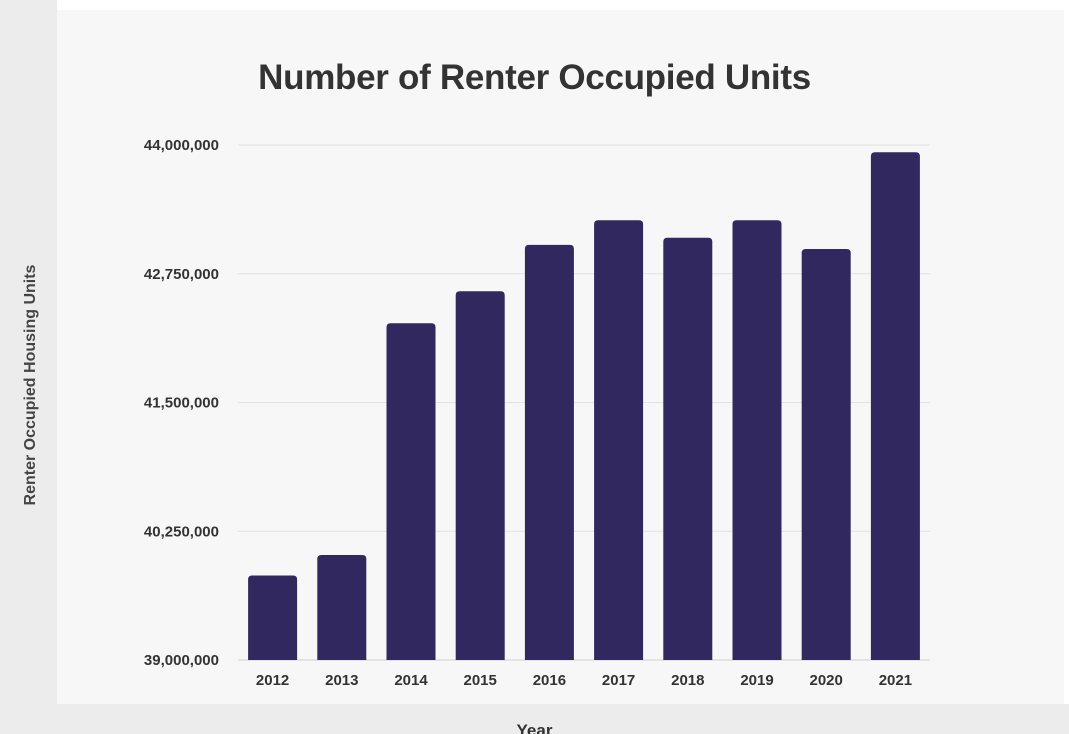 This screenshot has height=734, width=1069. What do you see at coordinates (584, 680) in the screenshot?
I see `x-tick-labels: 2012 2013 2014 2015 2016 2017 2018 2019 2020 2021` at bounding box center [584, 680].